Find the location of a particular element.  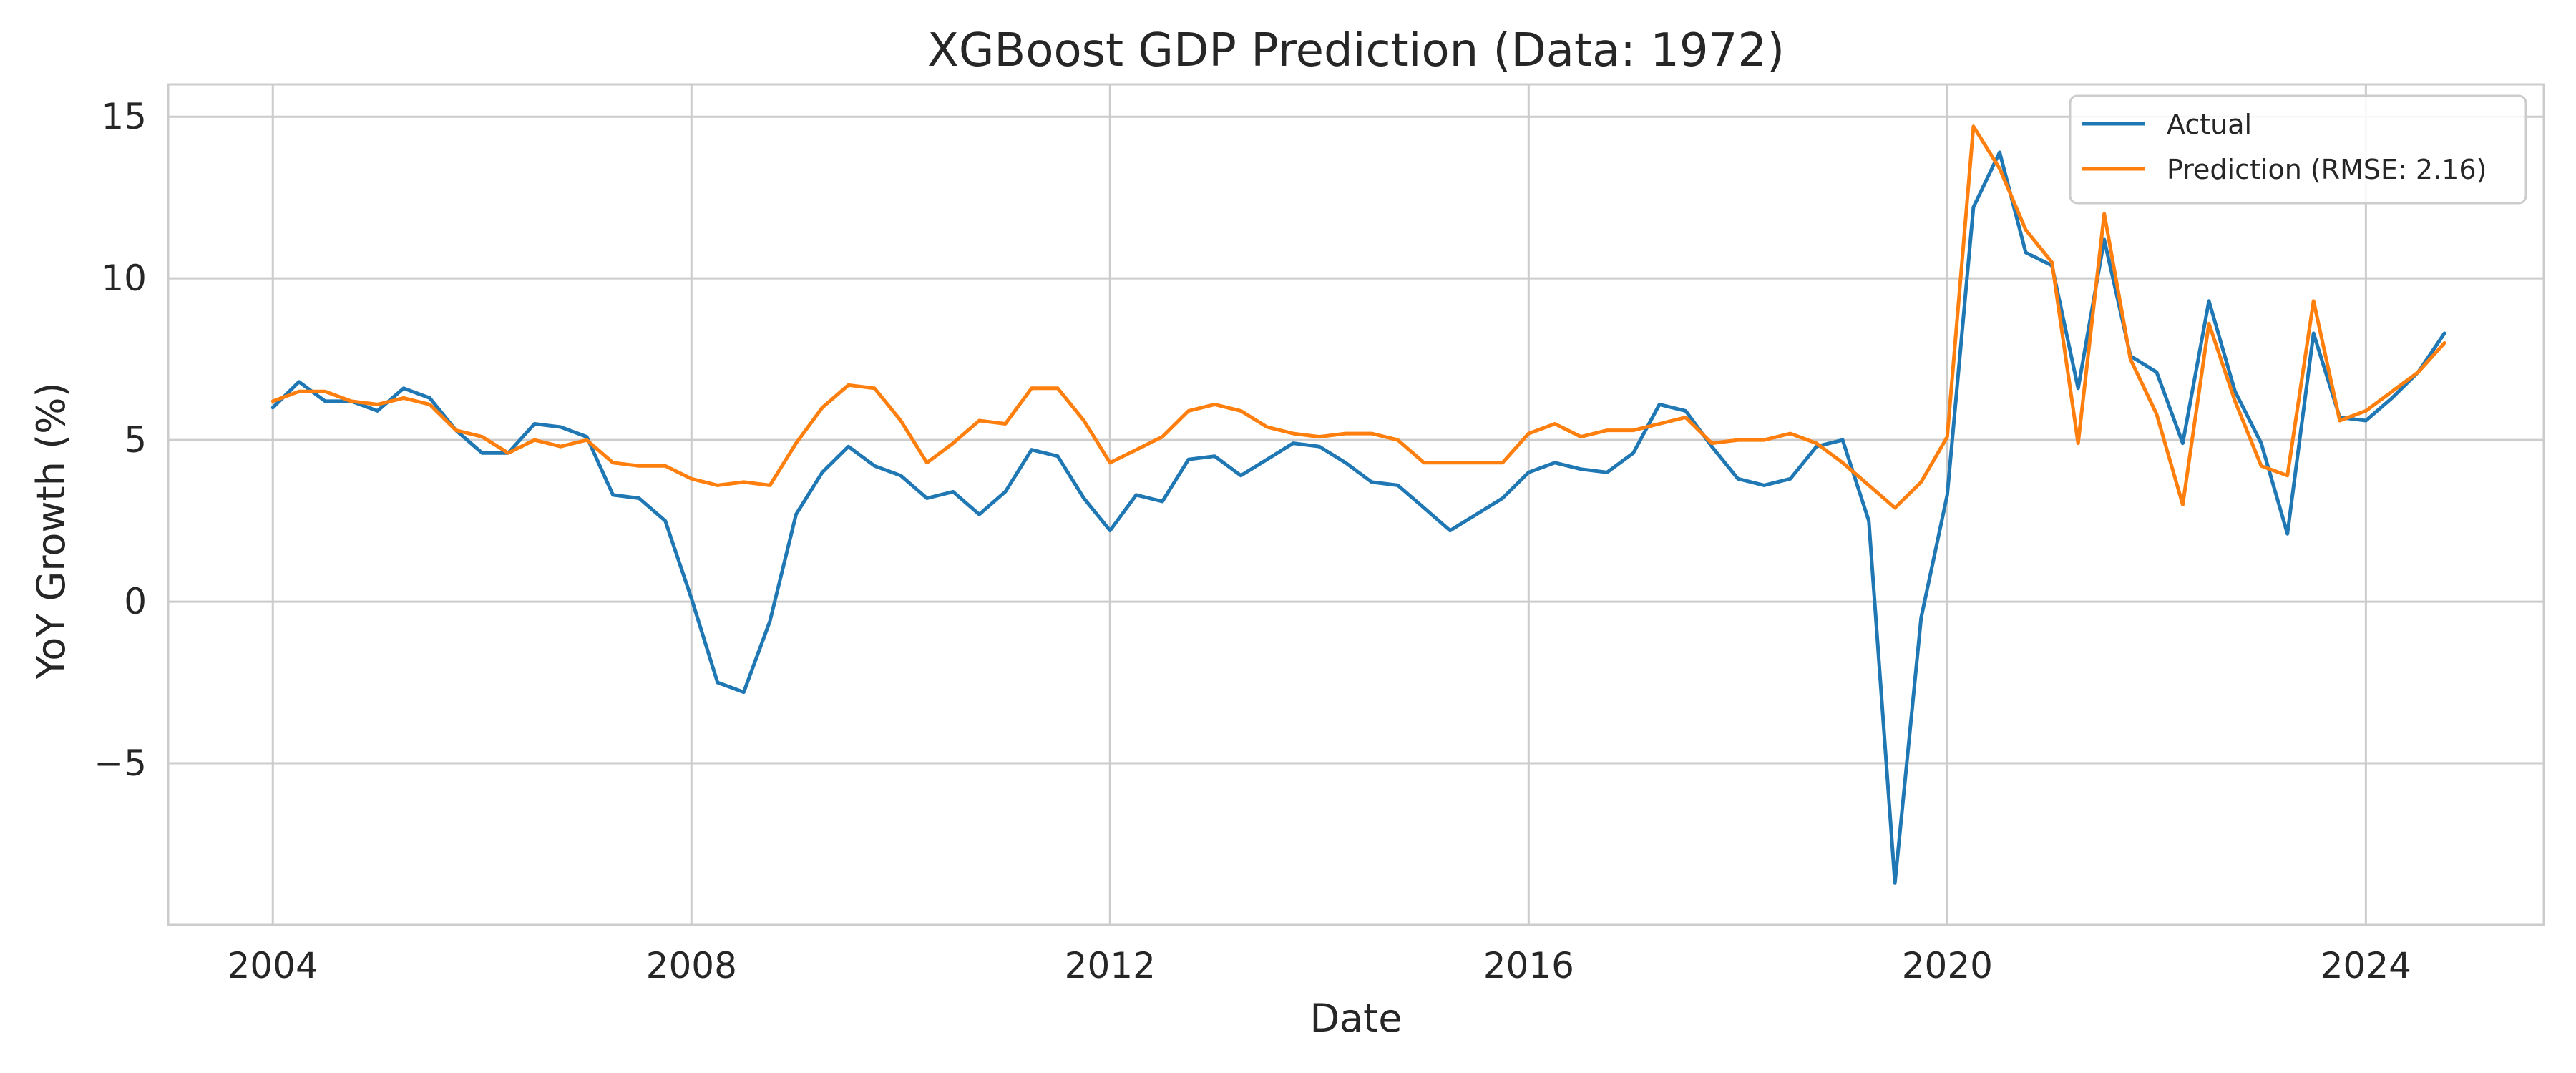

y-tick-label: 0 is located at coordinates (135, 601).